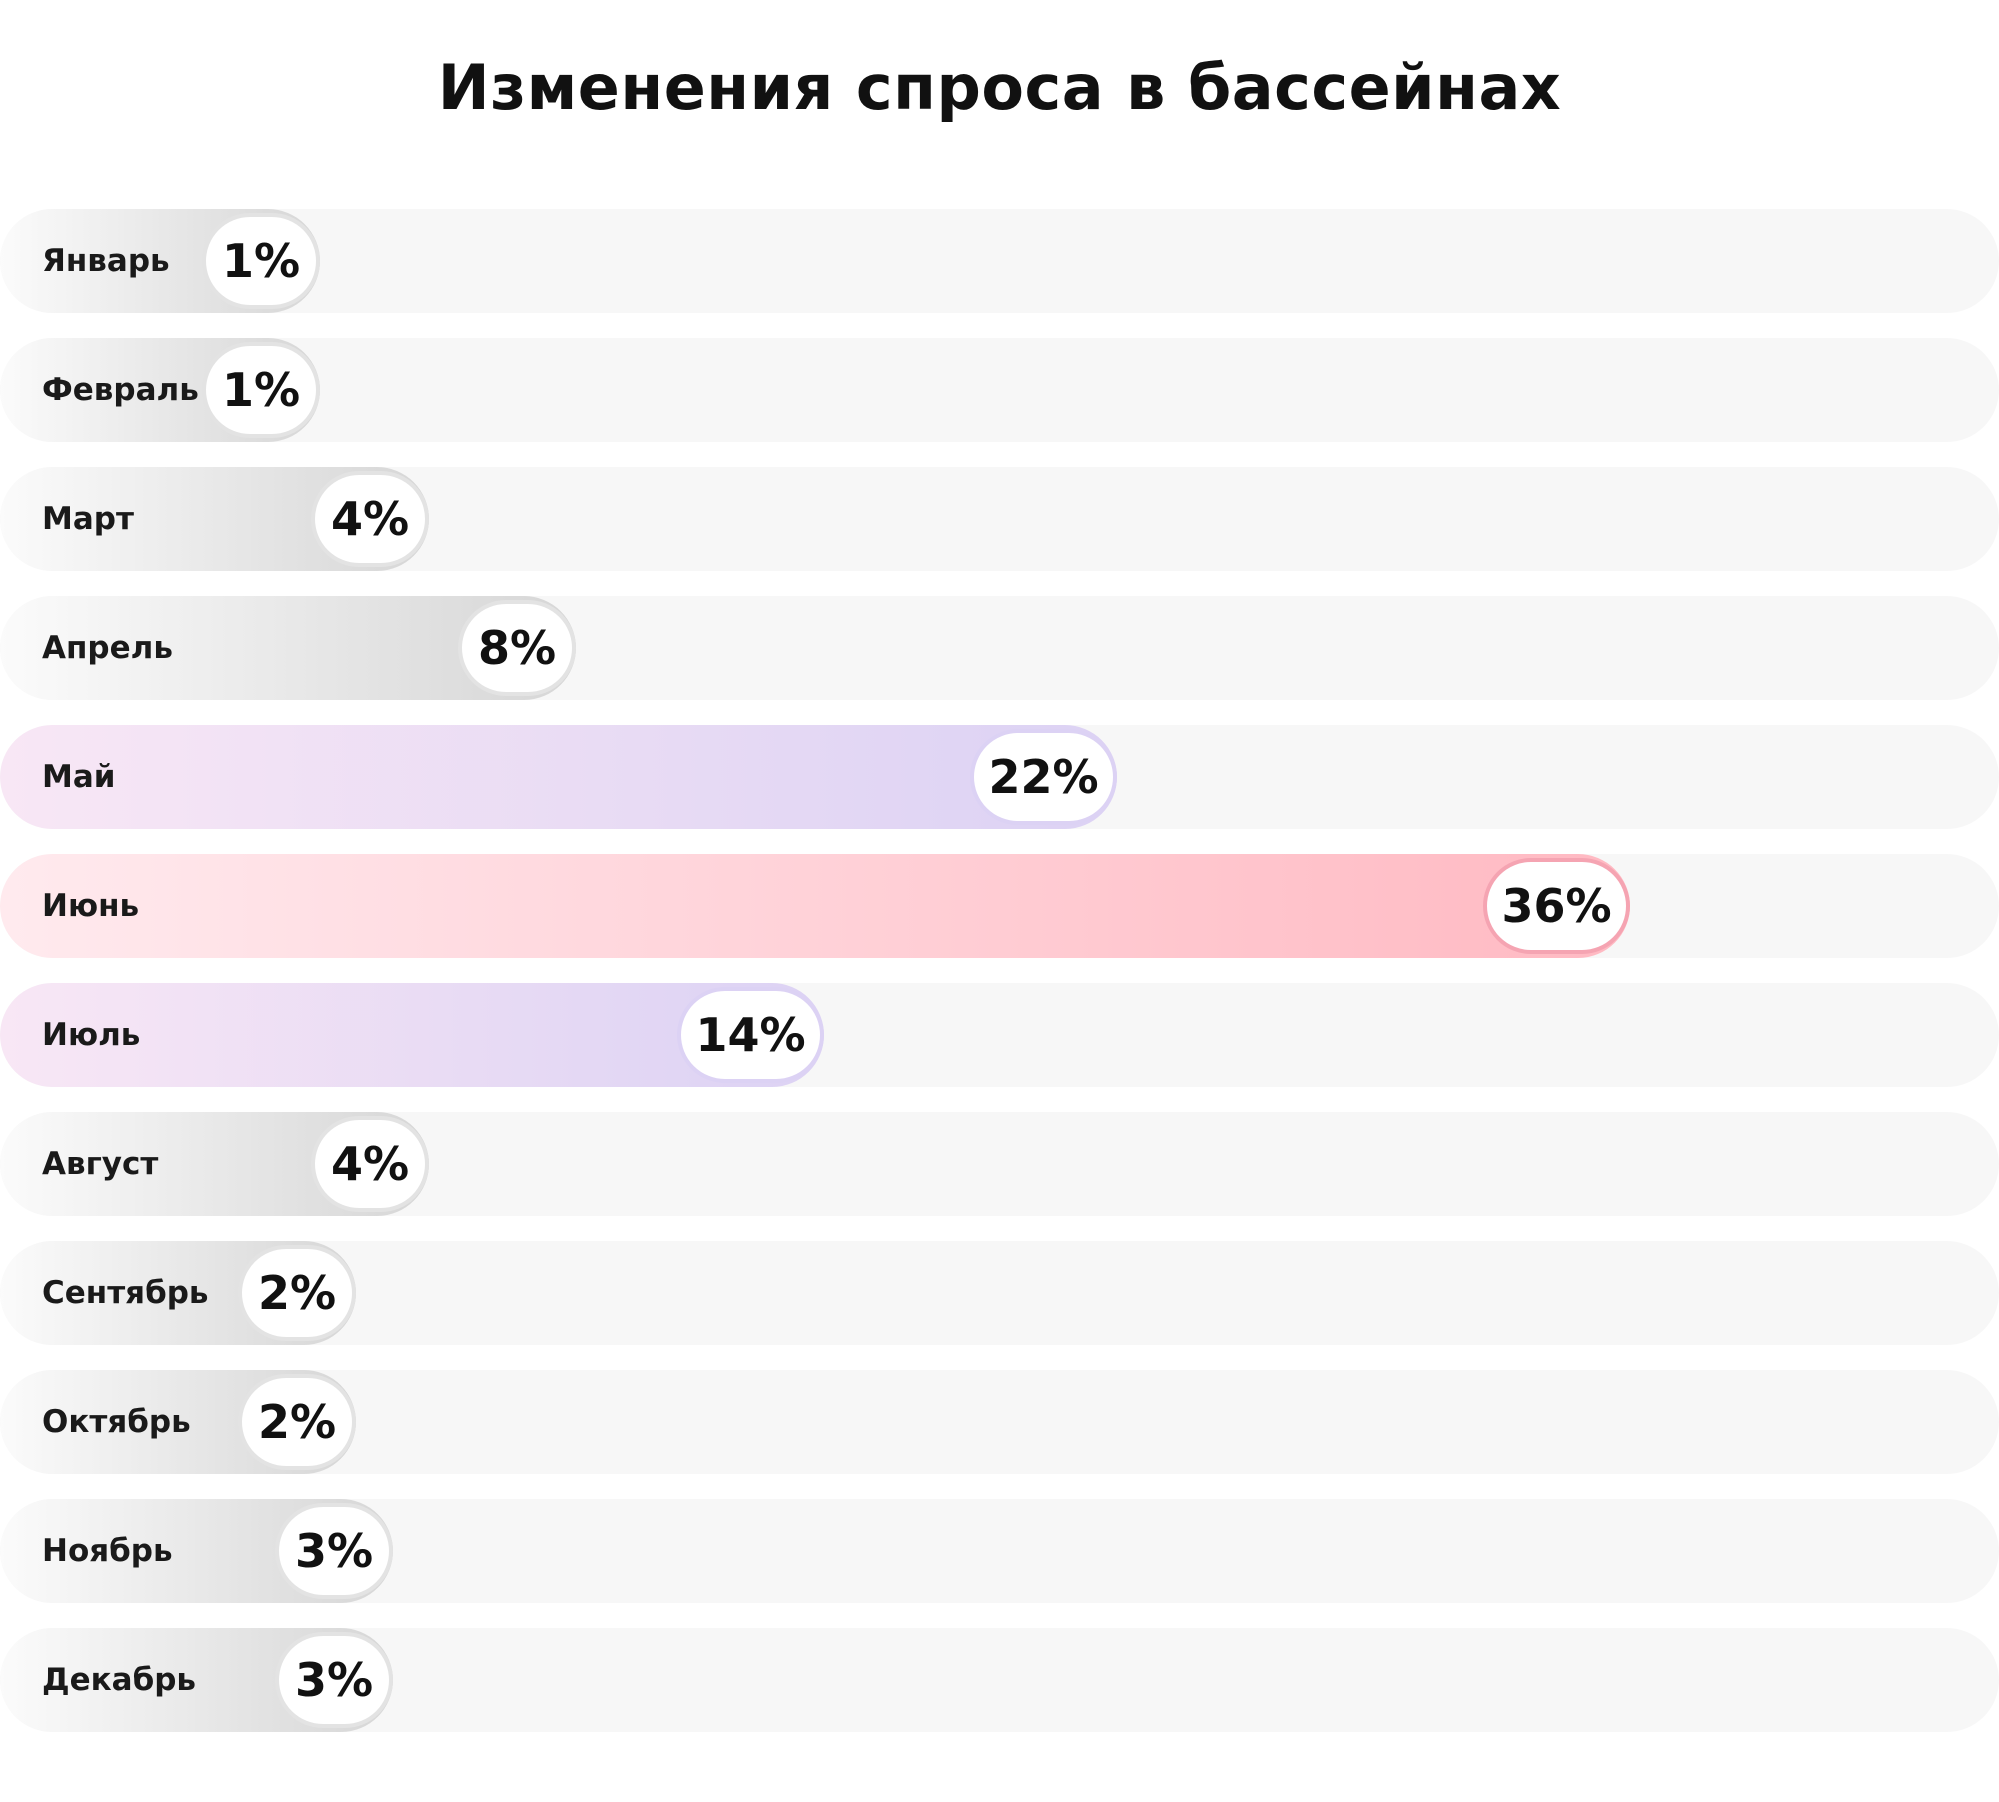 The image size is (1999, 1802). I want to click on bar-row: Январь 1%, so click(999, 261).